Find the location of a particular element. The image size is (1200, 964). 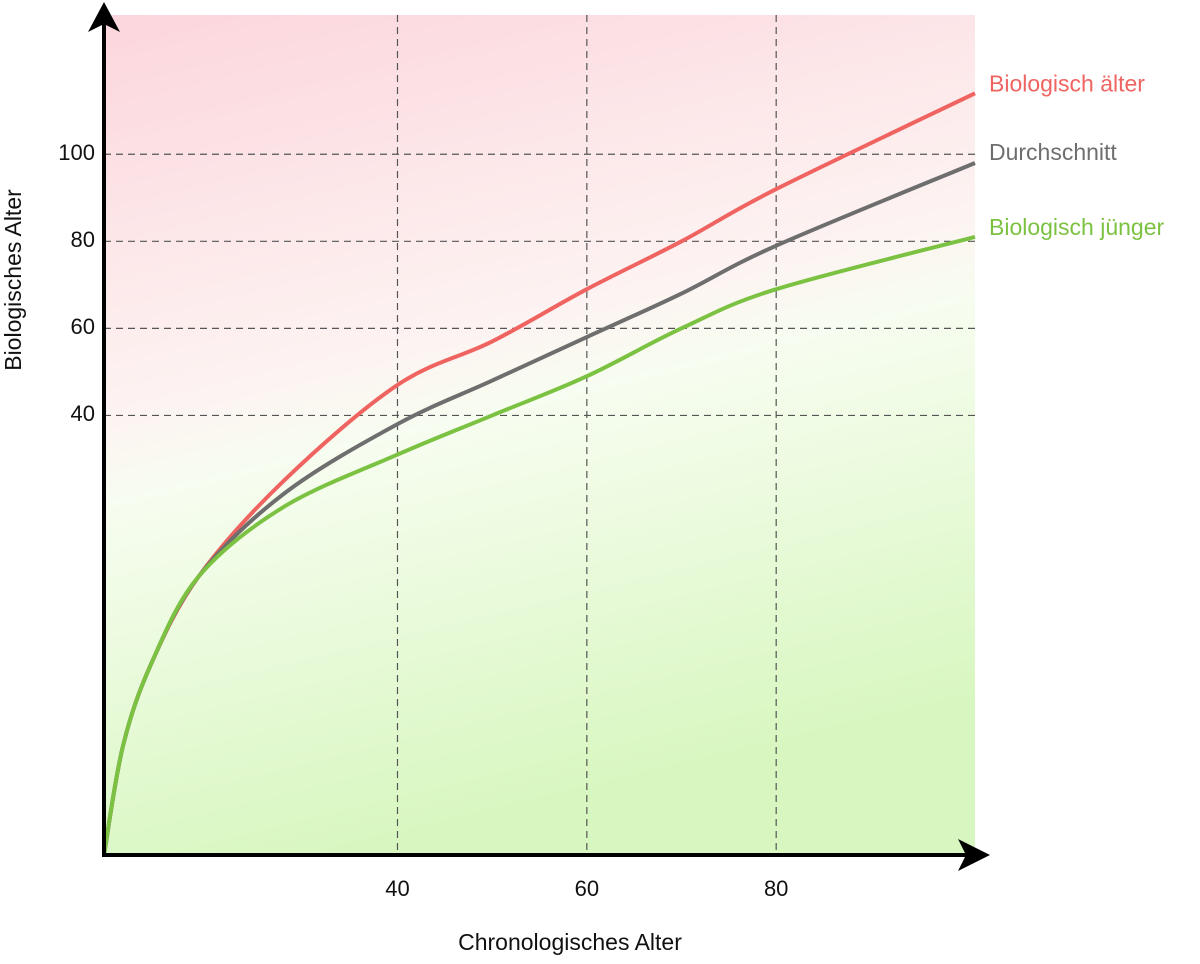

x-tick-label: 80 is located at coordinates (776, 888).